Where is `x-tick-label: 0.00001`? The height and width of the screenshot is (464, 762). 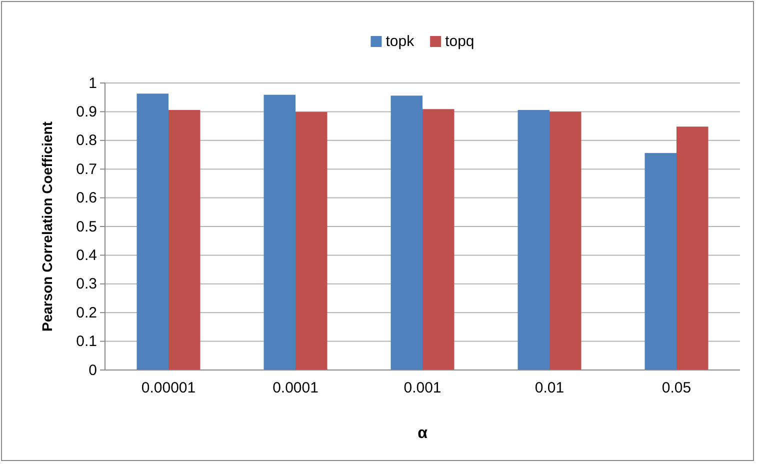
x-tick-label: 0.00001 is located at coordinates (168, 388).